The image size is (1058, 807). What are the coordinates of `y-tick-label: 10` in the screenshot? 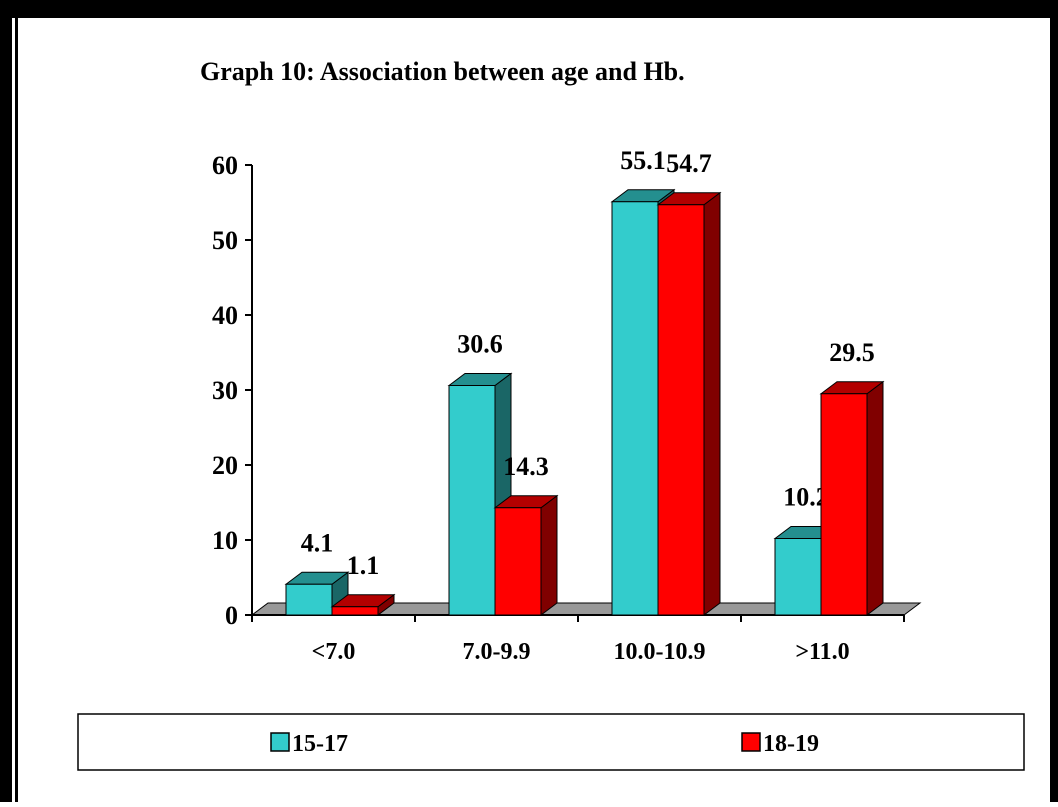 It's located at (225, 540).